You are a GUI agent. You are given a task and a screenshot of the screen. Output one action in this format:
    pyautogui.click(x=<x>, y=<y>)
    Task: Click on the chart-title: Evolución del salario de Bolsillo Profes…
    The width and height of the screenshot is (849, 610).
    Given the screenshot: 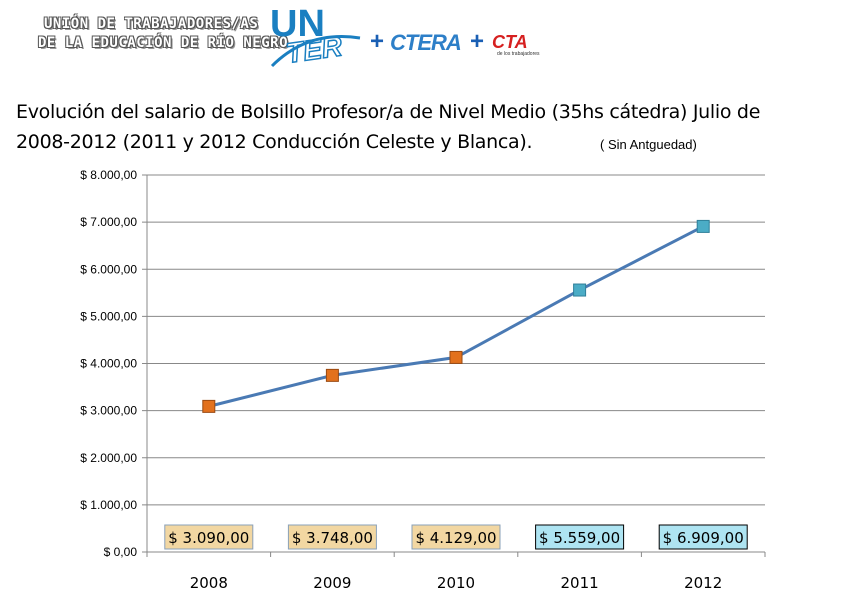 What is the action you would take?
    pyautogui.click(x=388, y=127)
    